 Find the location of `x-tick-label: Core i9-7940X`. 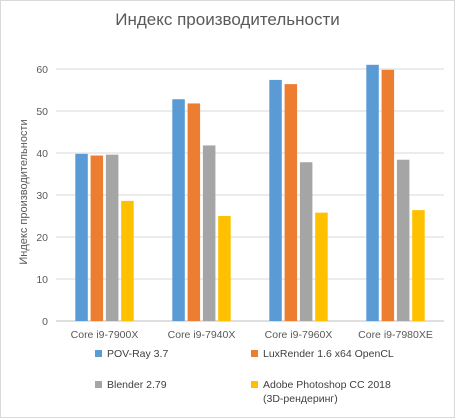

x-tick-label: Core i9-7940X is located at coordinates (202, 335).